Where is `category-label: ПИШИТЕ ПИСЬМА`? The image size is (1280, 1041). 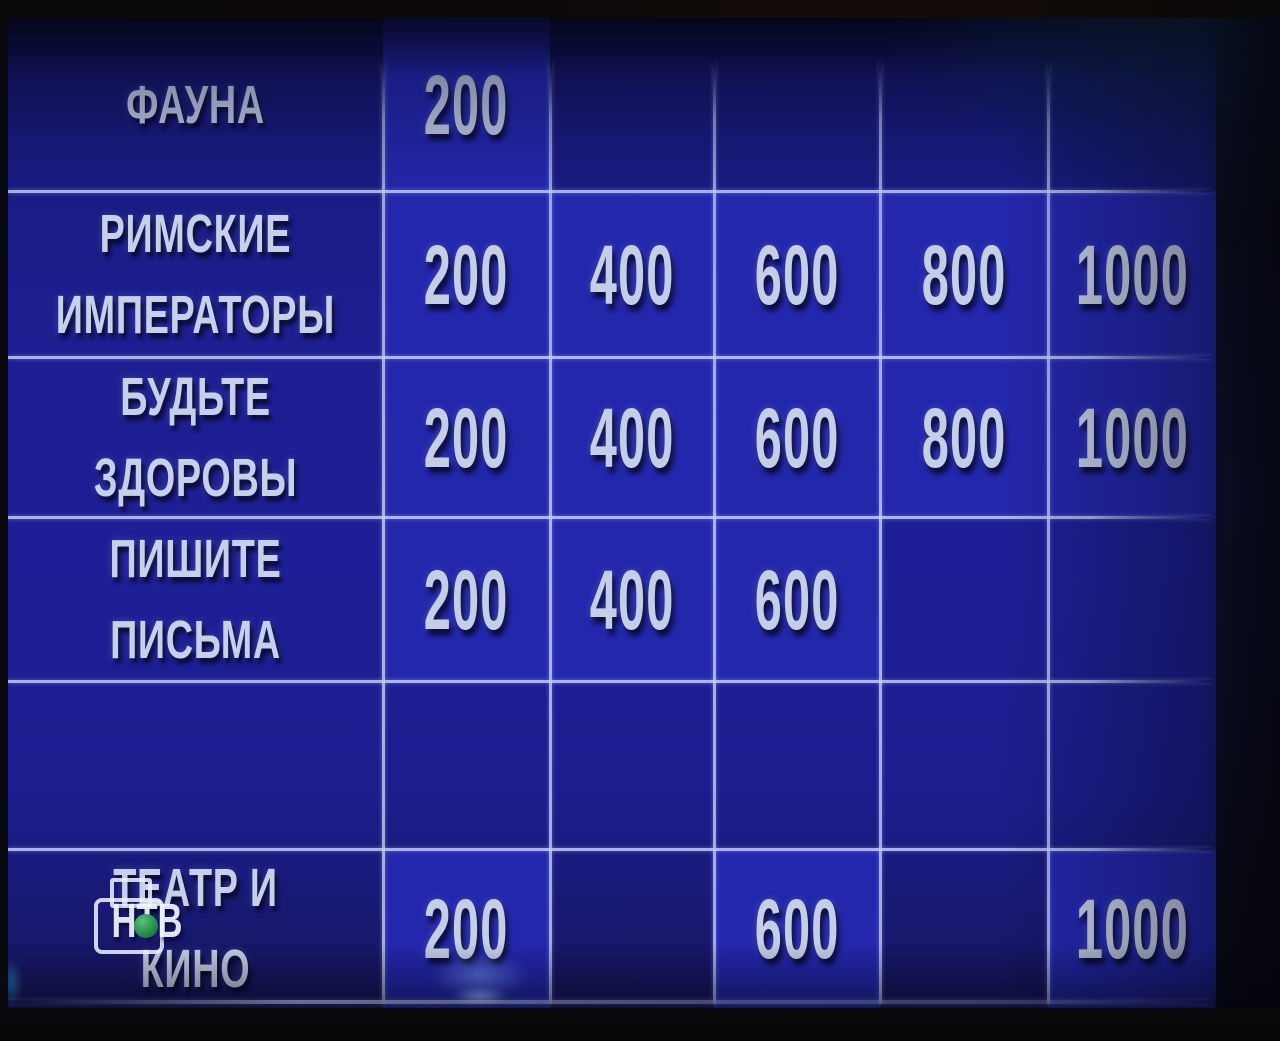
category-label: ПИШИТЕ ПИСЬМА is located at coordinates (195, 599).